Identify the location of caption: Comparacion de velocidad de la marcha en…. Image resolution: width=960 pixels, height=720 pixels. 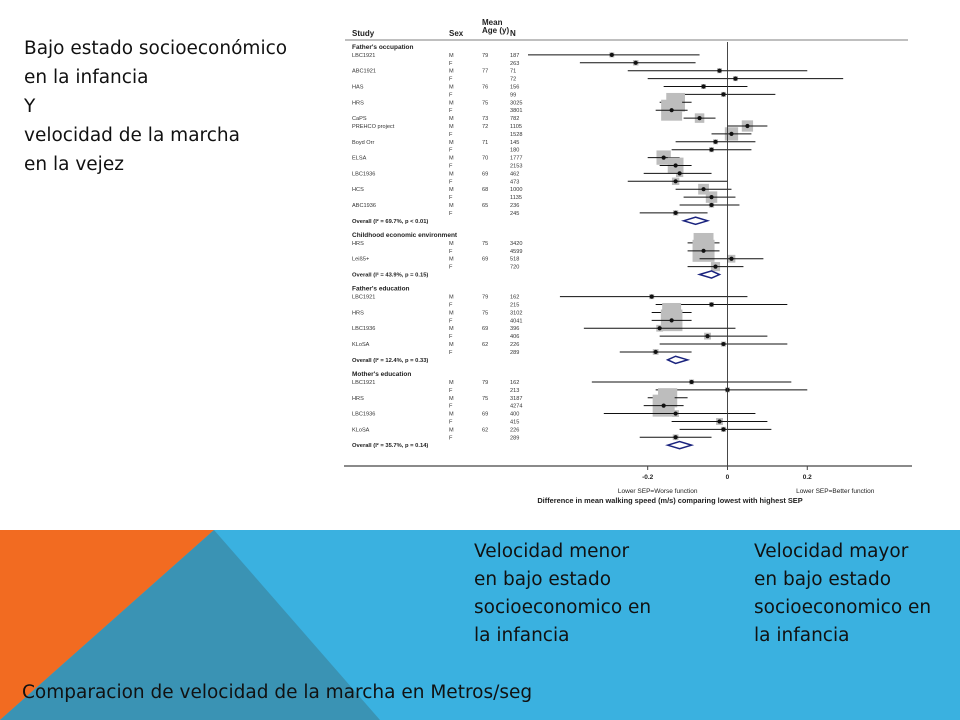
(277, 692).